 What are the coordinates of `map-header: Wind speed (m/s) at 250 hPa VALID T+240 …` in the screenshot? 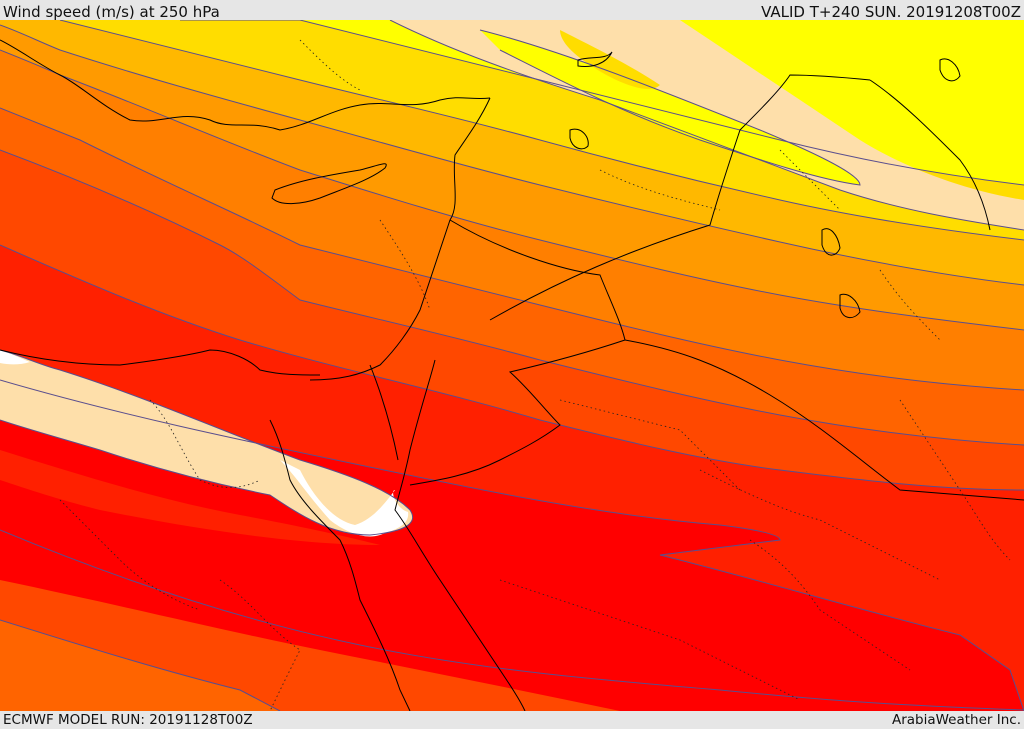 It's located at (512, 12).